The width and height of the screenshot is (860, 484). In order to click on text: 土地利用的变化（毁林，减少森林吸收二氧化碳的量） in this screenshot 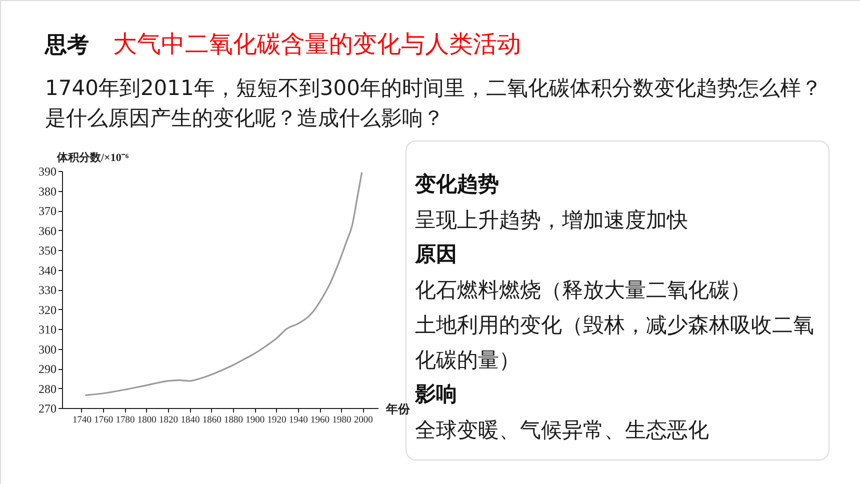, I will do `click(614, 342)`.